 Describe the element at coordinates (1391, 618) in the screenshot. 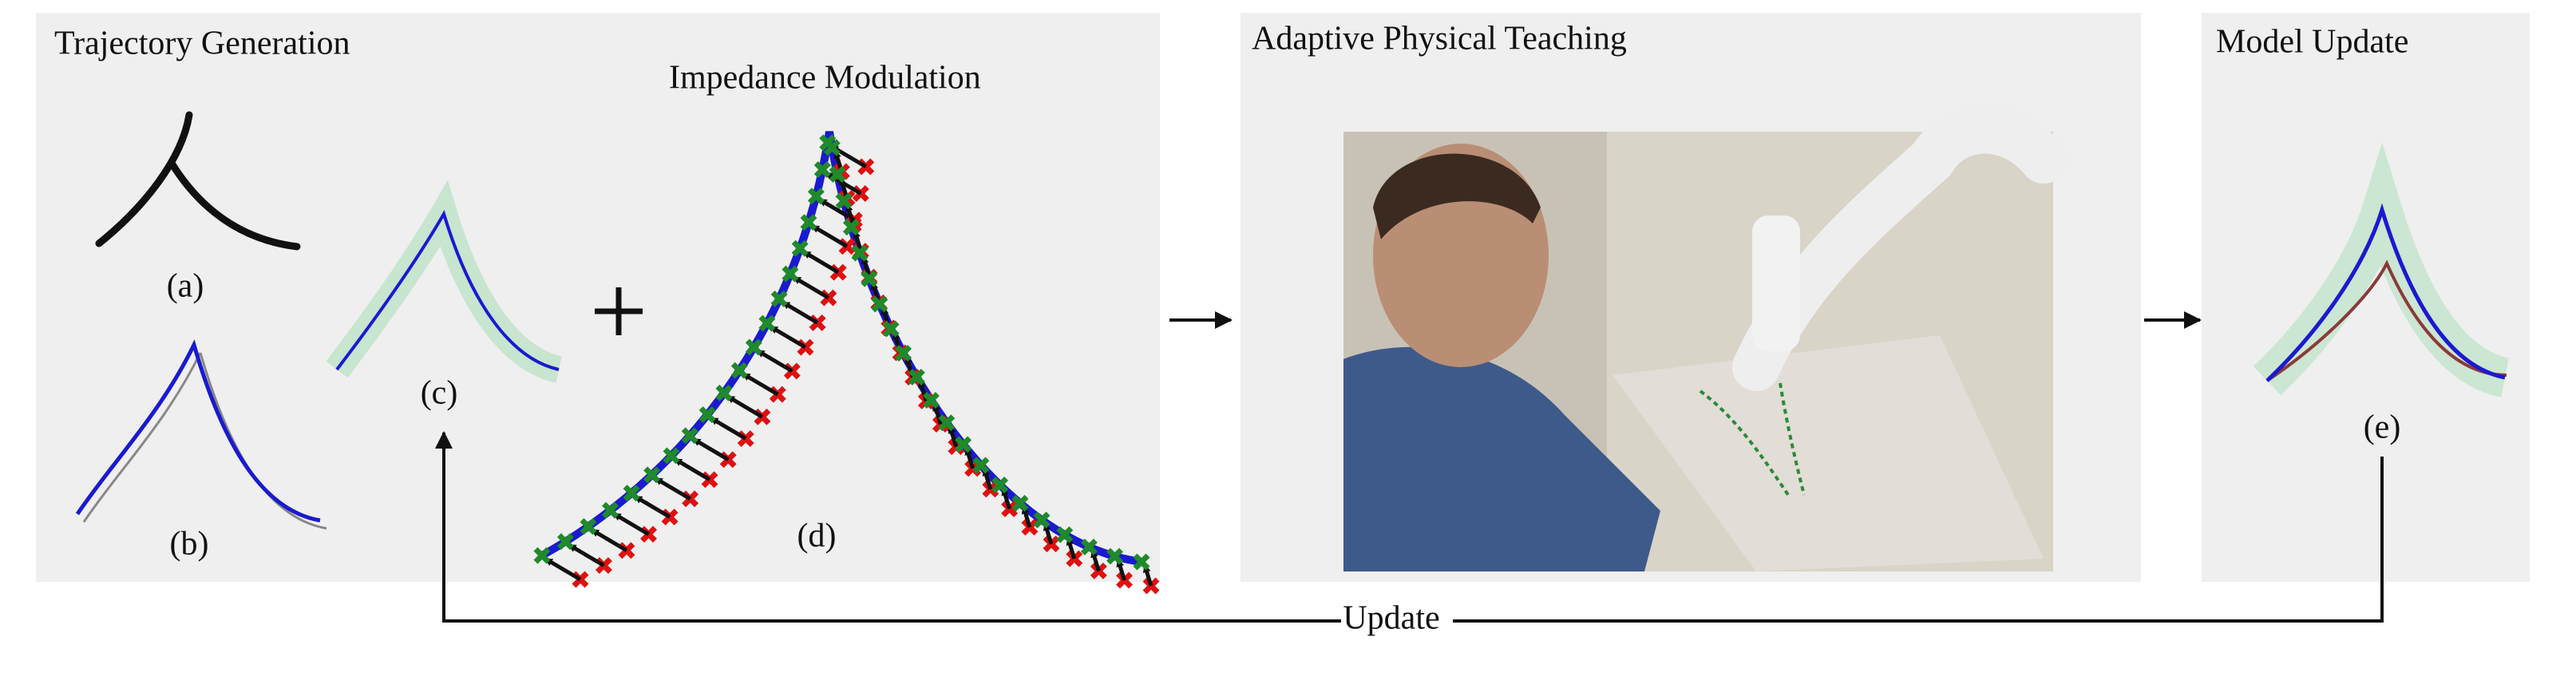

I see `feedback-label: Update` at that location.